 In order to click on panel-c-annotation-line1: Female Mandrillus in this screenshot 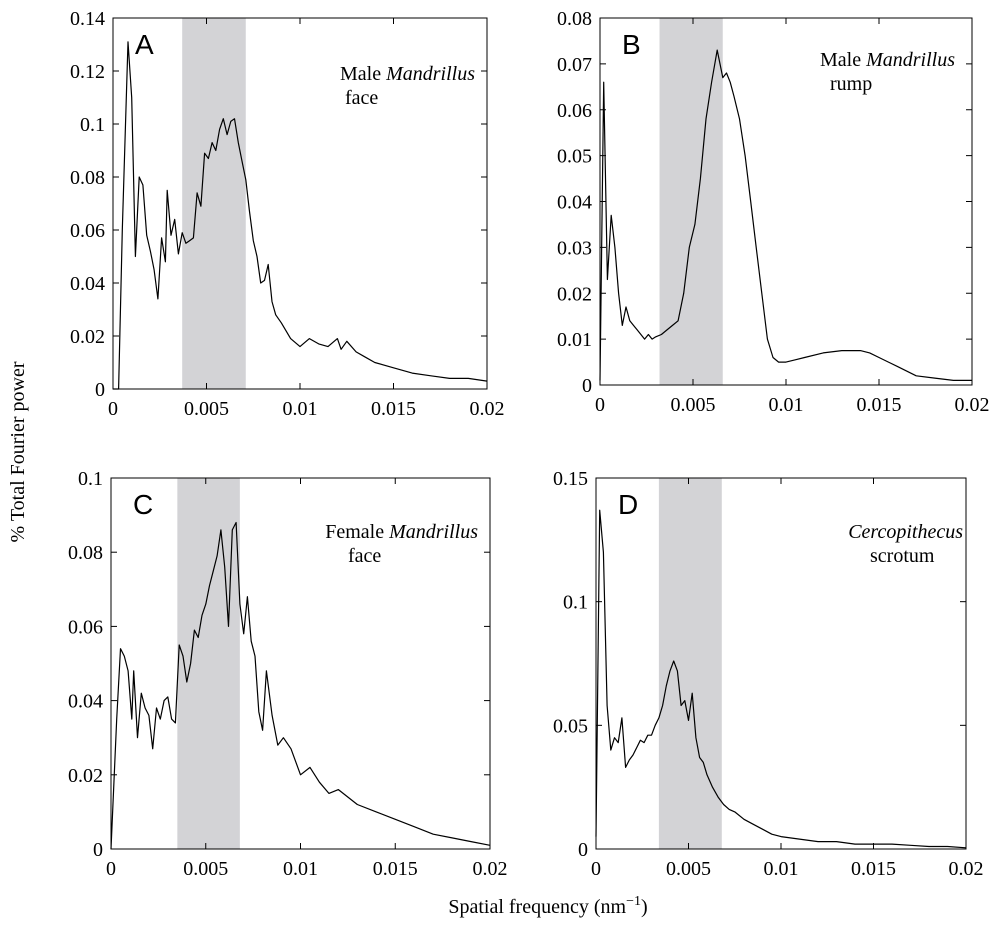, I will do `click(401, 532)`.